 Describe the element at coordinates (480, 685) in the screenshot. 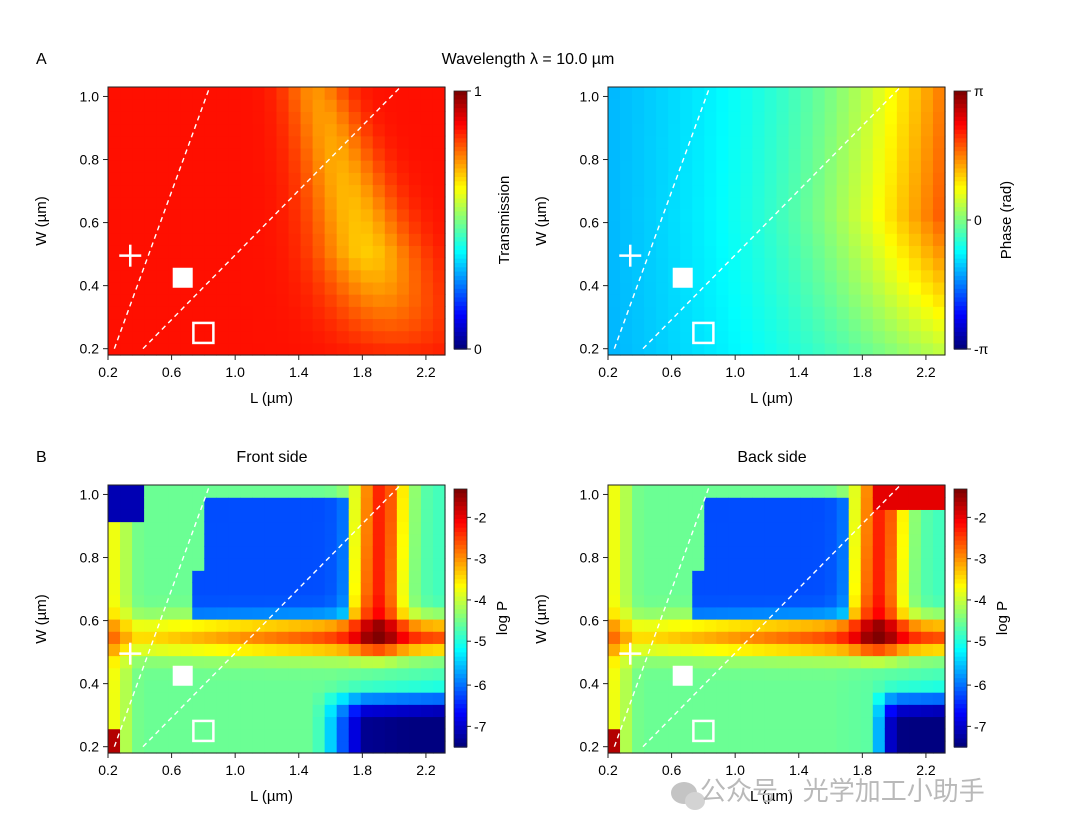

I see `colorbar-tick-label: -6` at that location.